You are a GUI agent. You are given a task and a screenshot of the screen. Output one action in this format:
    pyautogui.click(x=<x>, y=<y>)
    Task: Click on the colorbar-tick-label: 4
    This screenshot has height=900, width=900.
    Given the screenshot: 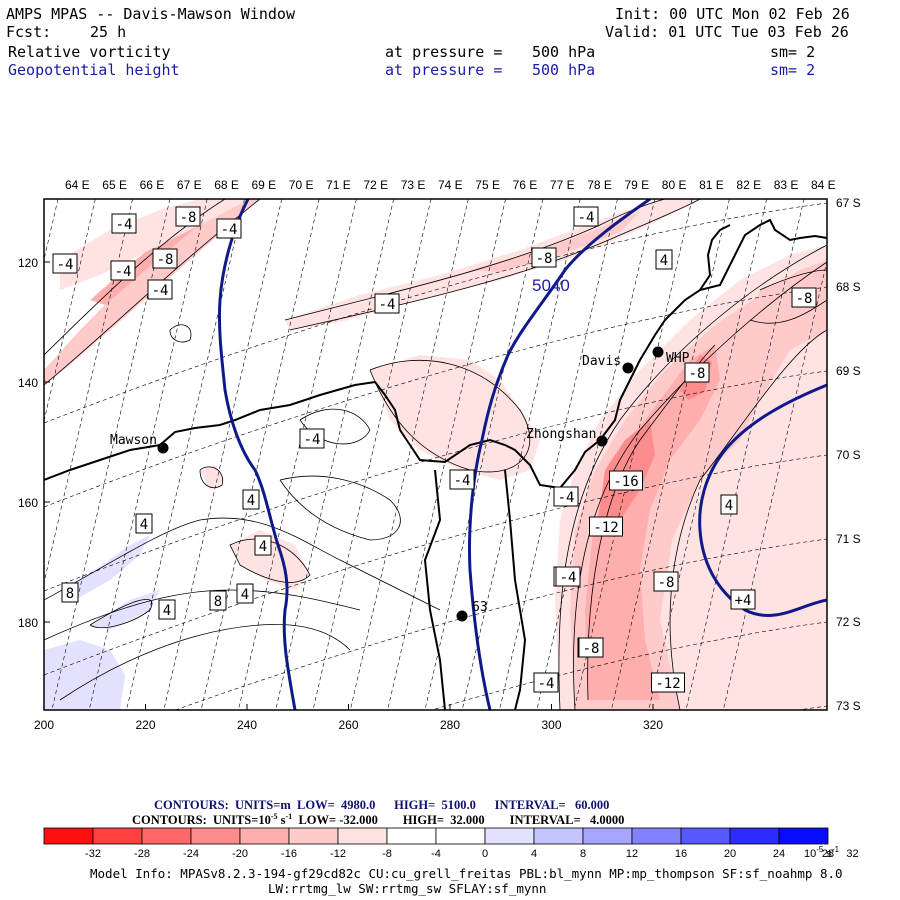 What is the action you would take?
    pyautogui.click(x=534, y=854)
    